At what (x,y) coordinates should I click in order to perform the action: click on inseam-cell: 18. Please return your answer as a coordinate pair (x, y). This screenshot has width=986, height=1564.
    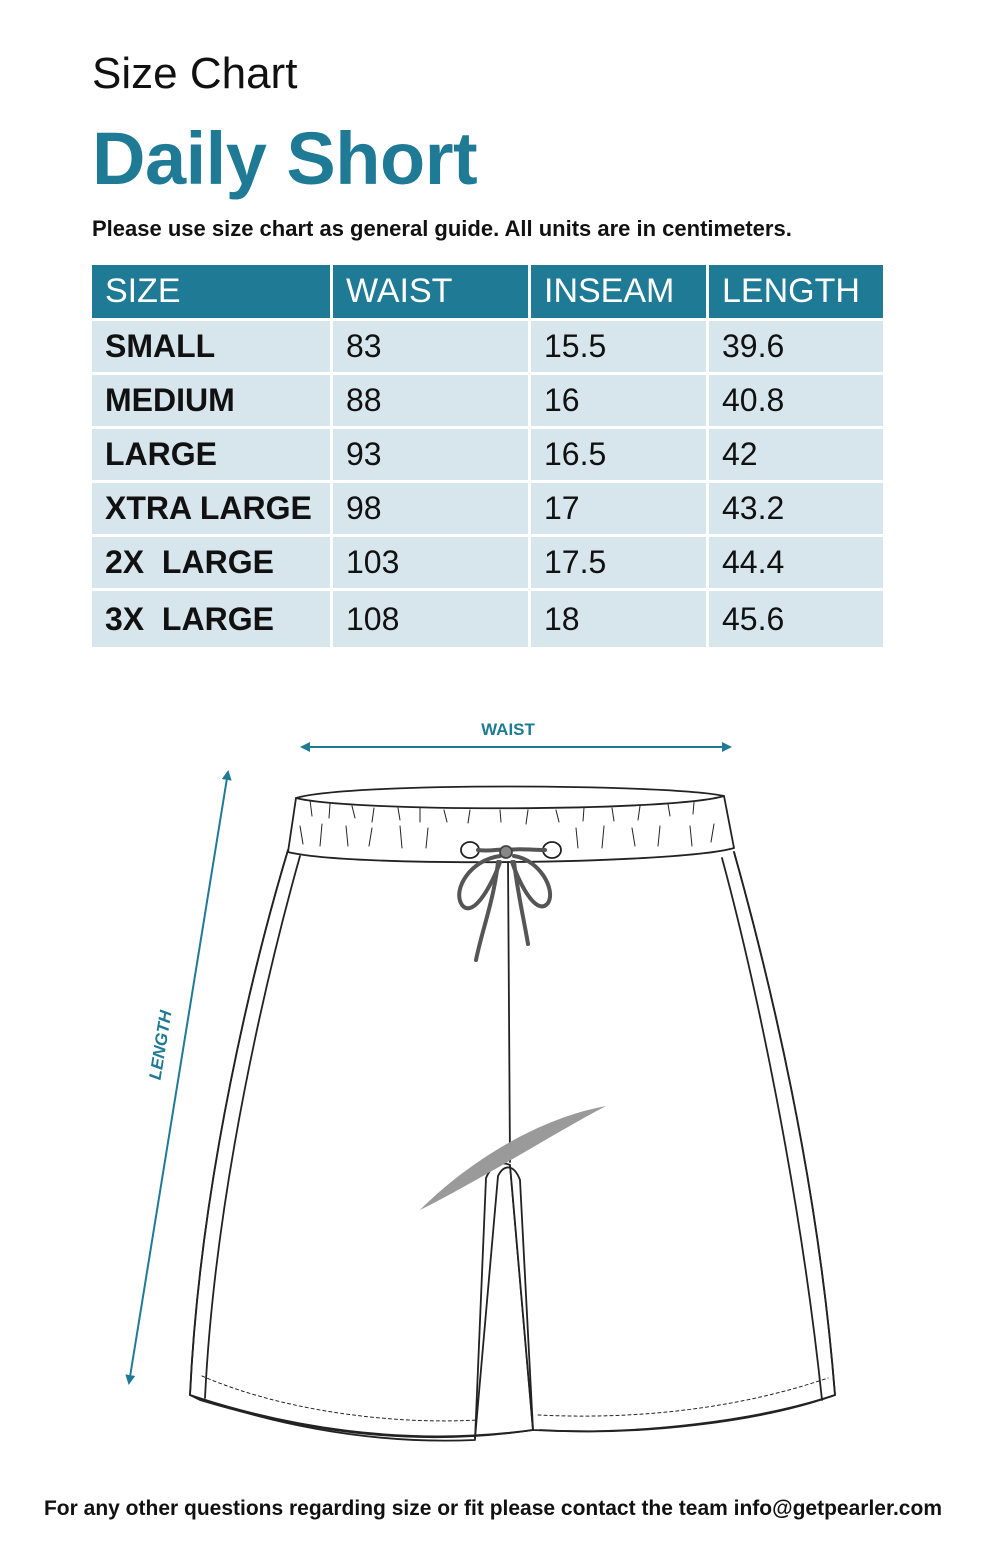
    Looking at the image, I should click on (620, 617).